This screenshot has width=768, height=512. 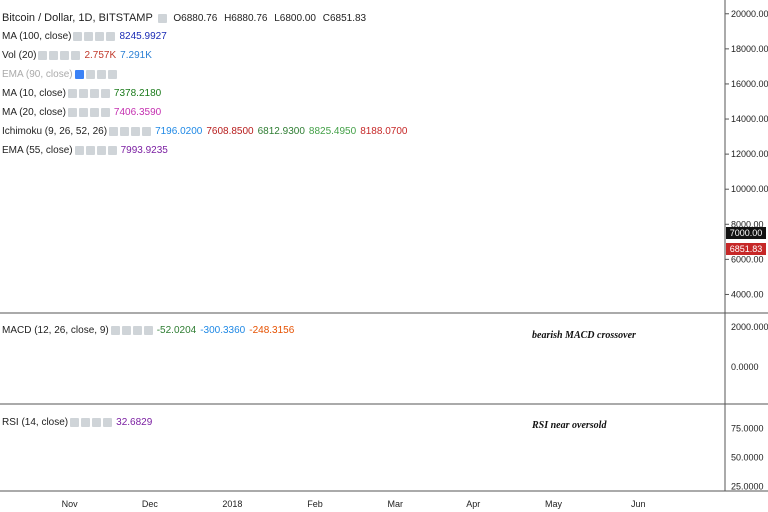 I want to click on indicator-legend: MA (10, close) 7378.2180, so click(x=81, y=93).